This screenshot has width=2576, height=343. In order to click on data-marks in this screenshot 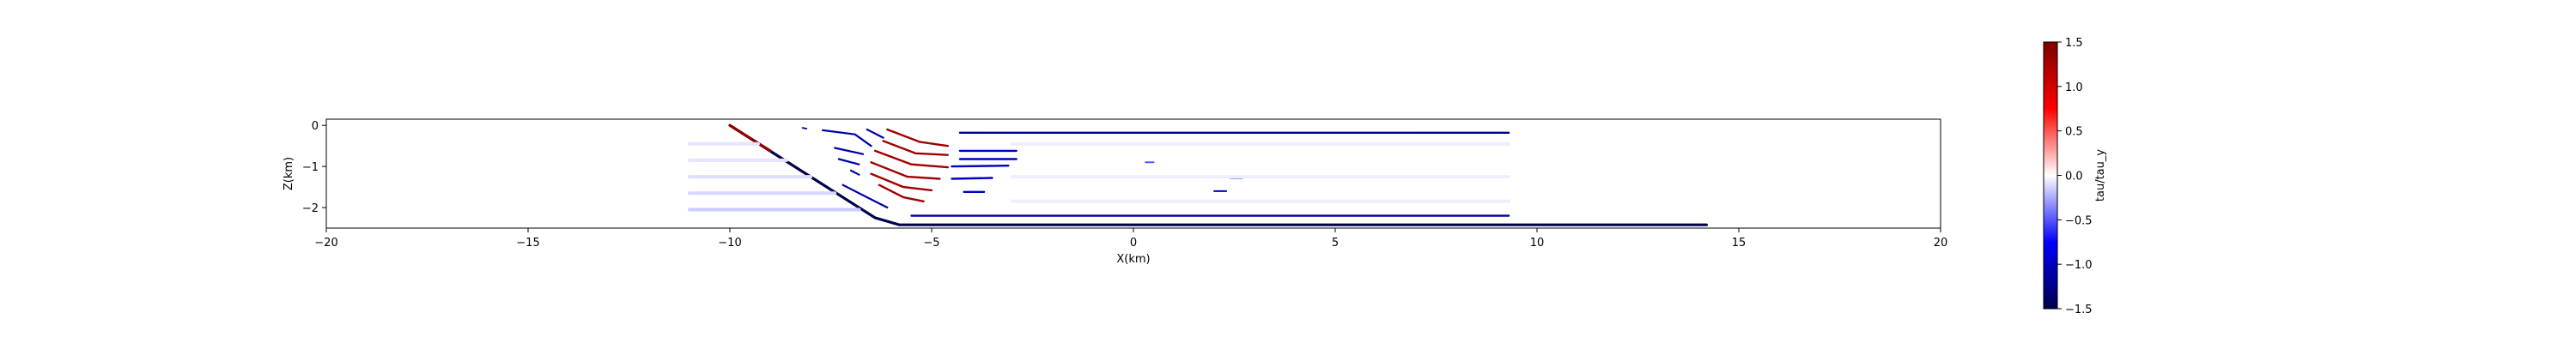, I will do `click(1199, 174)`.